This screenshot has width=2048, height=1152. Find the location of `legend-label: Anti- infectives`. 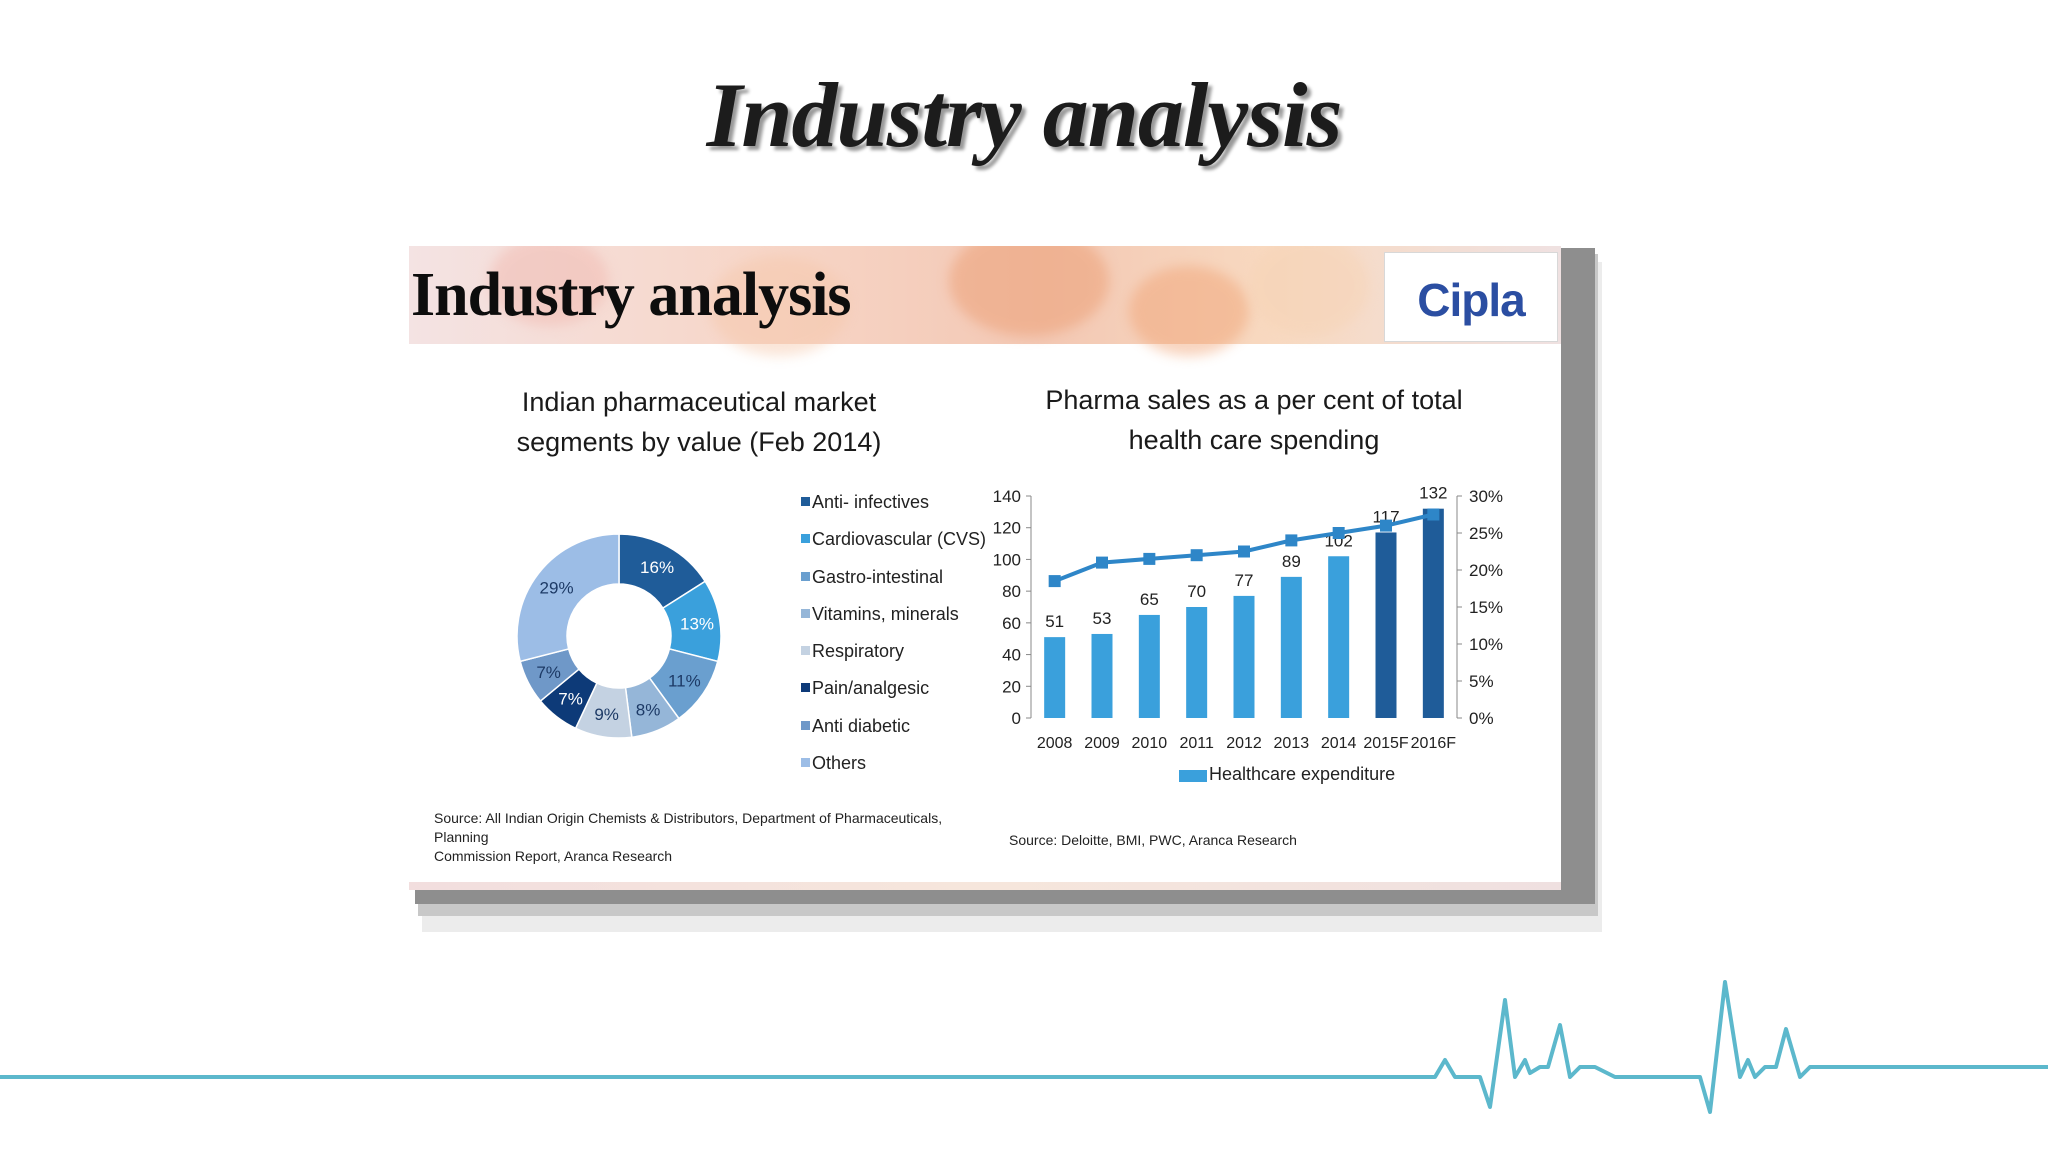

legend-label: Anti- infectives is located at coordinates (871, 502).